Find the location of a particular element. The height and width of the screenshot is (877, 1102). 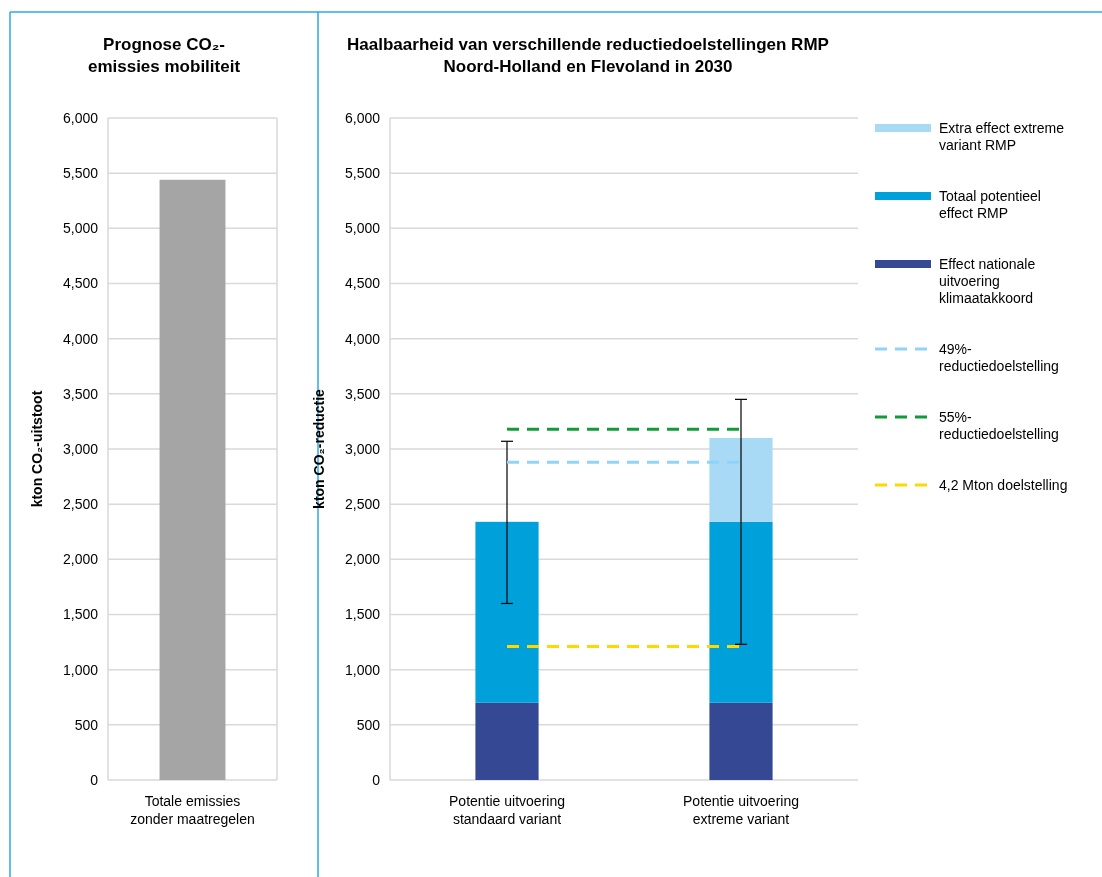

legend-label: 4,2 Mton doelstelling is located at coordinates (1003, 485).